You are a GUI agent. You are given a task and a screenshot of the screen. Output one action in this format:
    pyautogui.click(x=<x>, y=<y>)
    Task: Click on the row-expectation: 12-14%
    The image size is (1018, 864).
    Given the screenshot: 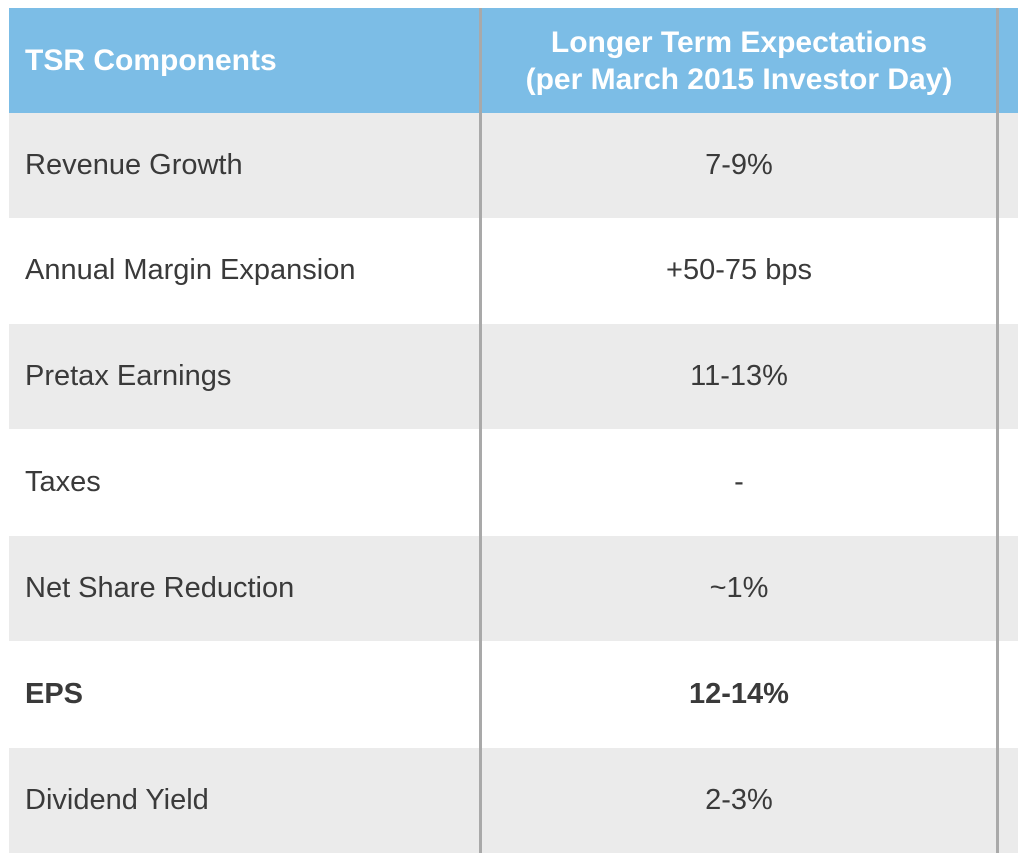 What is the action you would take?
    pyautogui.click(x=739, y=694)
    